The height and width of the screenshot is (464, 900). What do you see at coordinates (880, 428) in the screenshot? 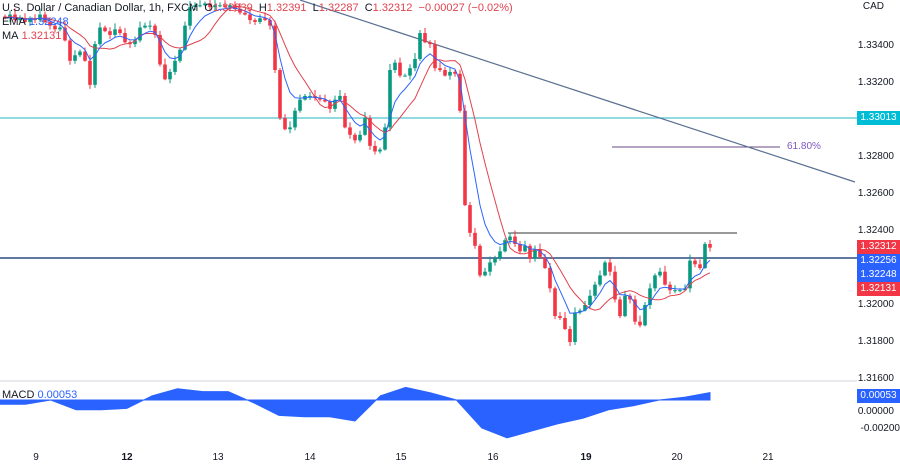
I see `macd-tick: -0.00200` at bounding box center [880, 428].